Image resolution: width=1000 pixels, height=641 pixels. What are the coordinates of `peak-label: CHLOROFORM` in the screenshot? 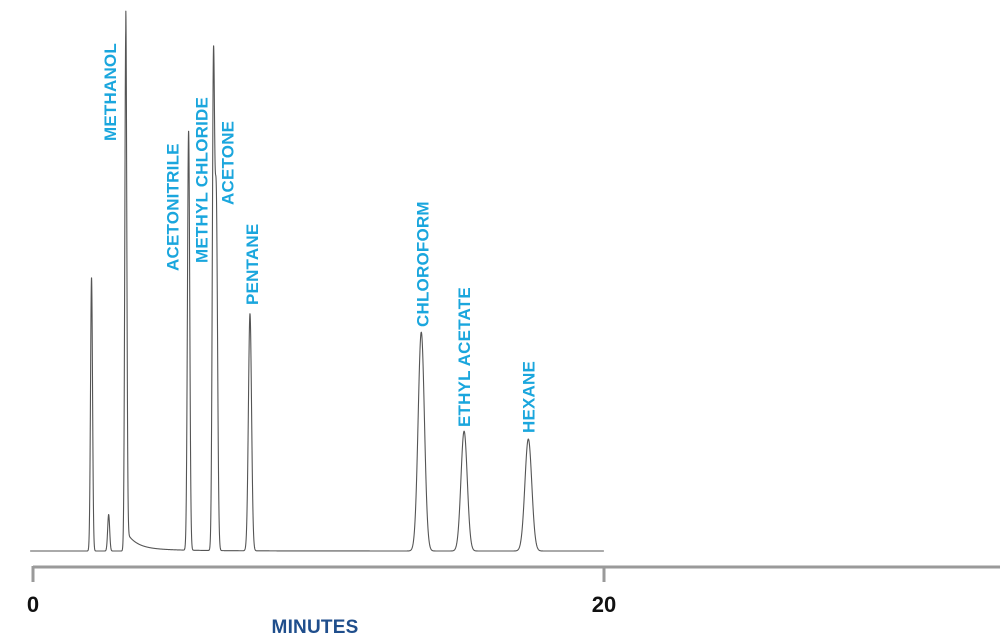 It's located at (422, 264).